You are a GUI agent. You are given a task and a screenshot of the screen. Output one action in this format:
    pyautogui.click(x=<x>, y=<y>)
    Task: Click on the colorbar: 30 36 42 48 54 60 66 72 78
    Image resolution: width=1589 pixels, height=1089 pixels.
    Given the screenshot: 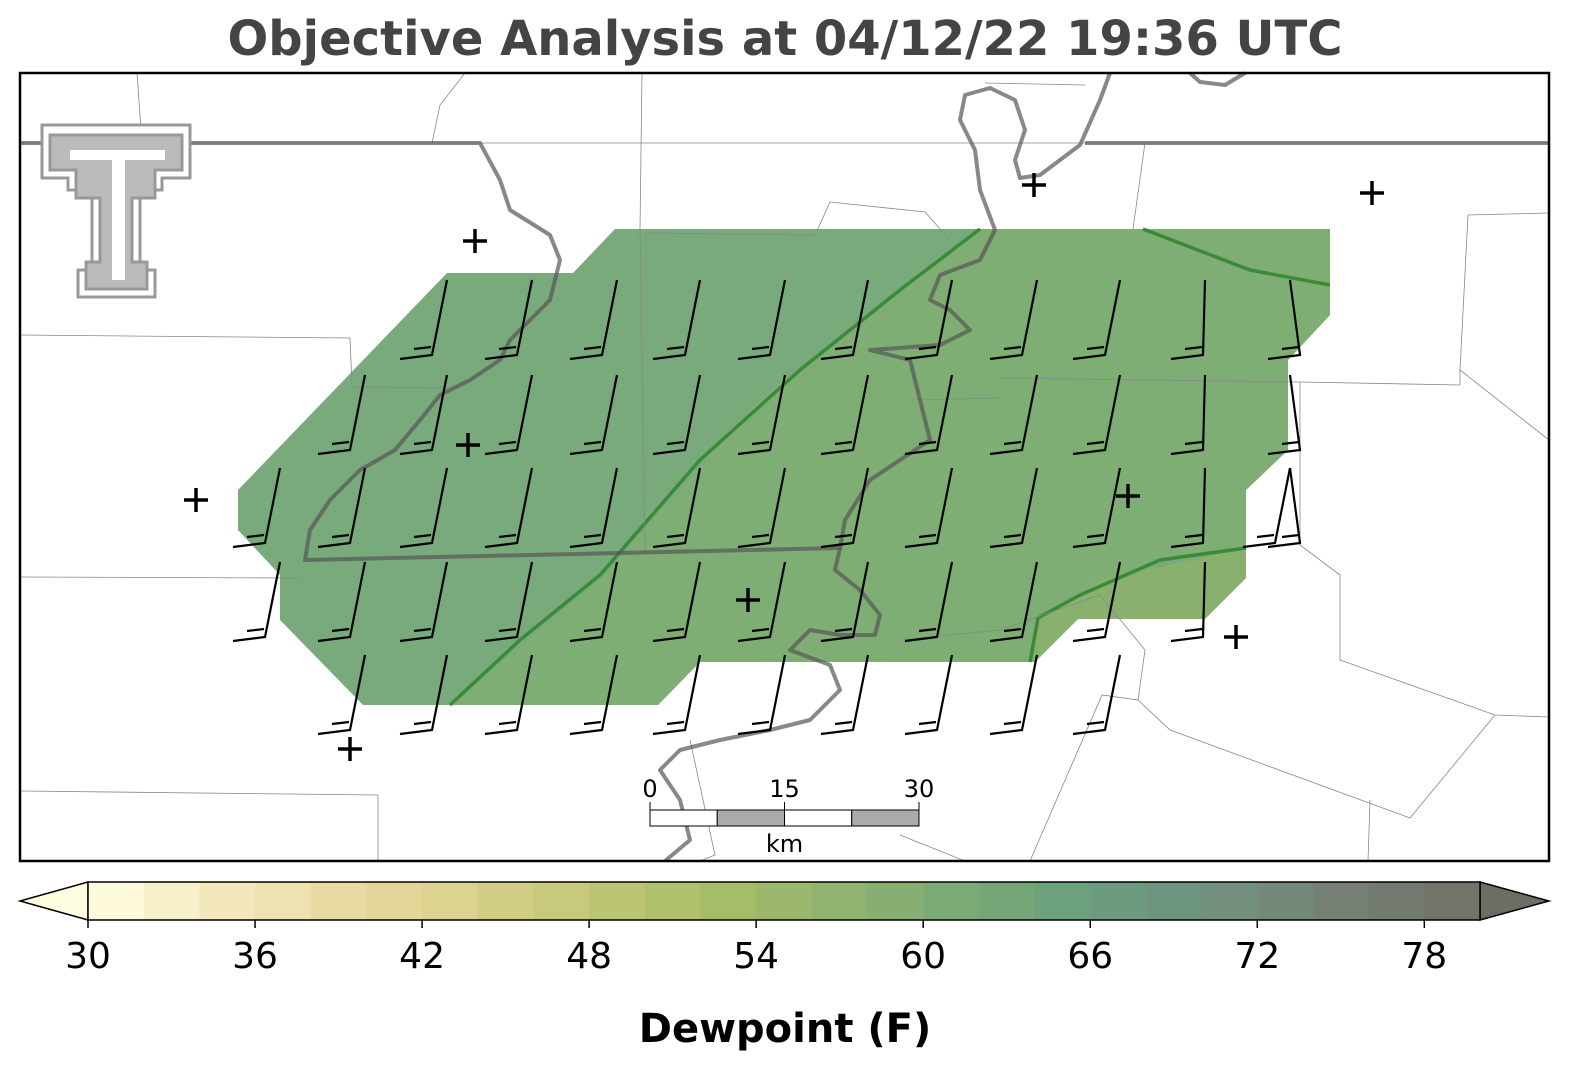 What is the action you would take?
    pyautogui.click(x=784, y=929)
    